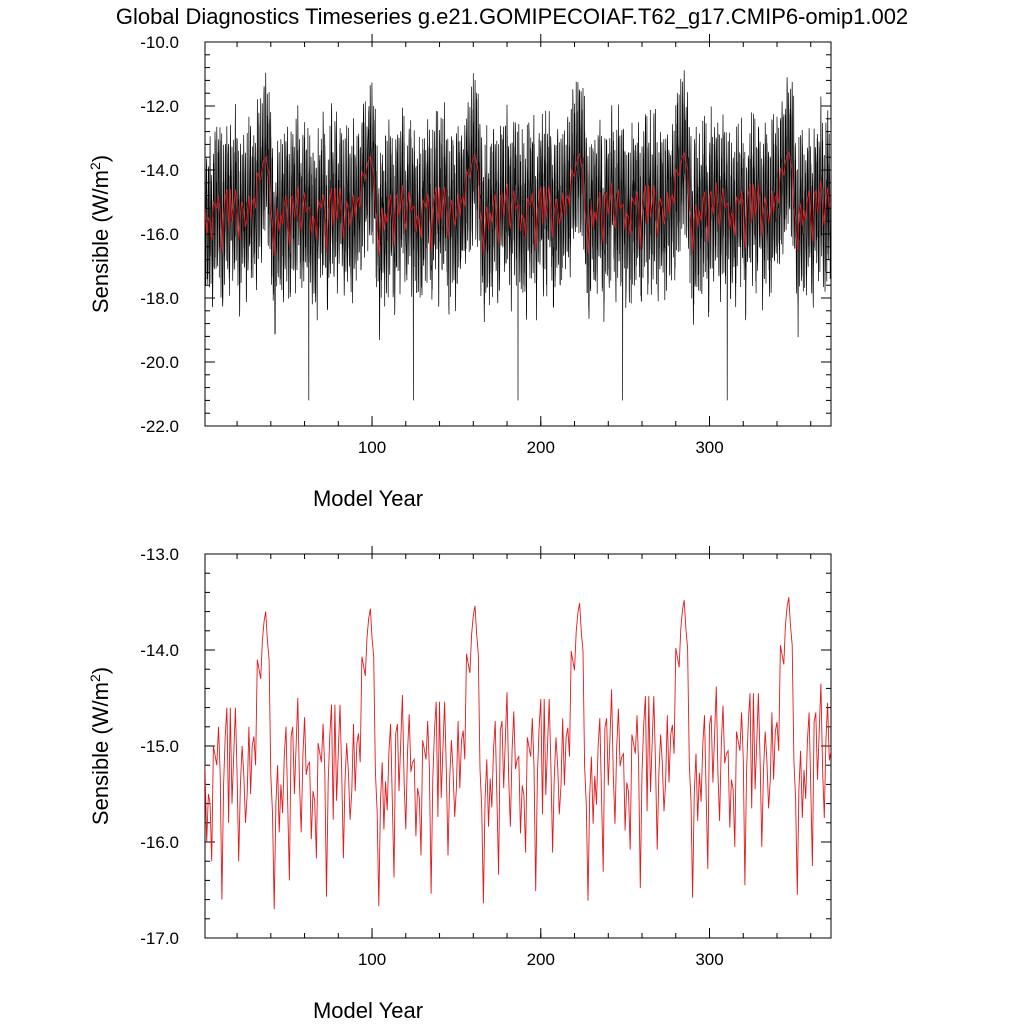 The height and width of the screenshot is (1024, 1024). Describe the element at coordinates (159, 554) in the screenshot. I see `y-tick-label: -13.0` at that location.